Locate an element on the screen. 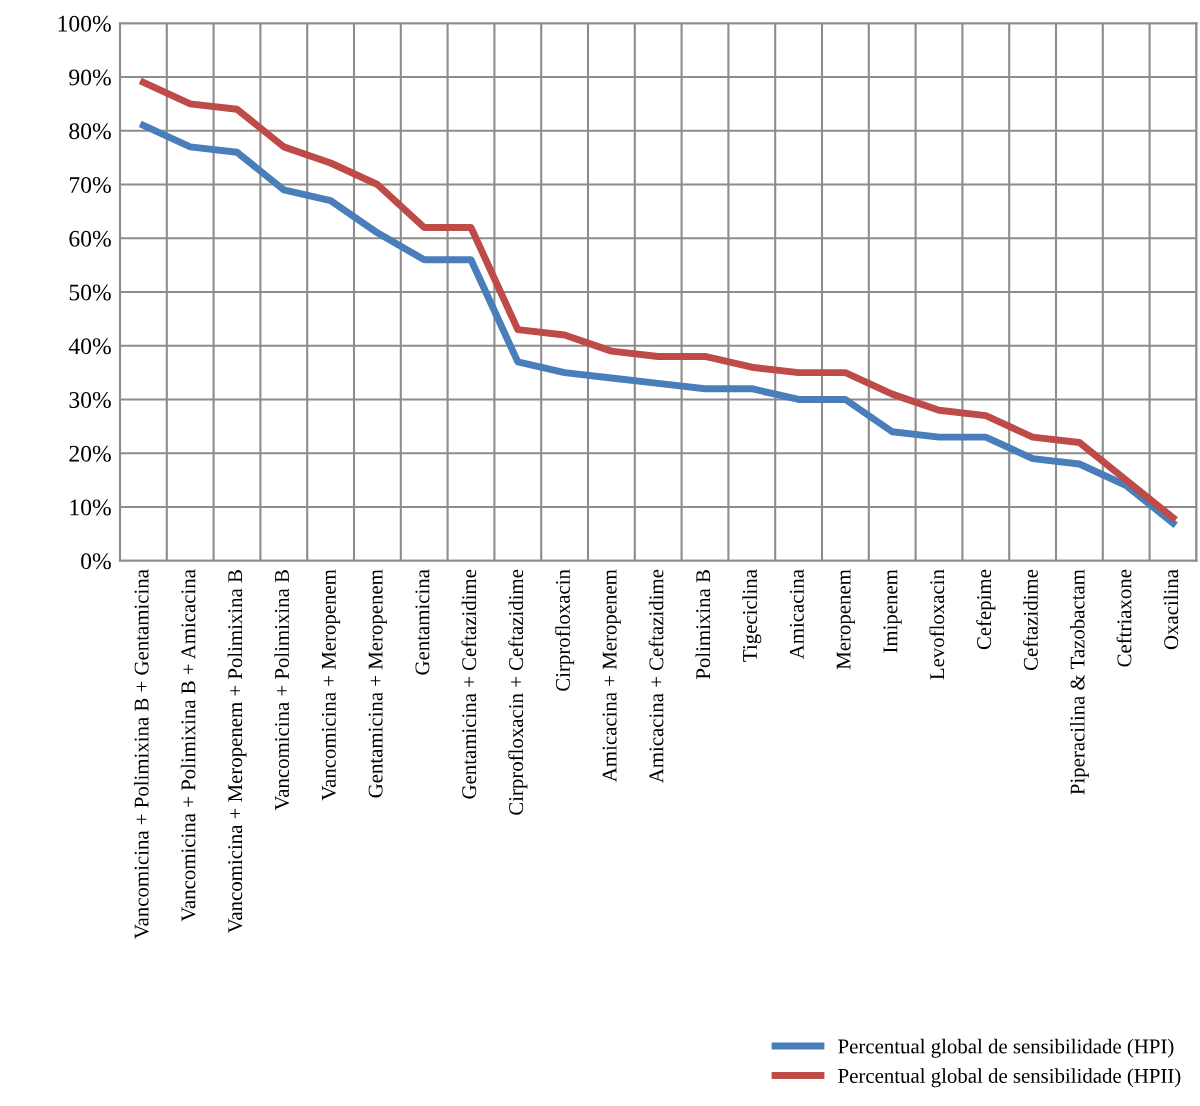 This screenshot has height=1106, width=1200. y-tick-label: 10% is located at coordinates (90, 507).